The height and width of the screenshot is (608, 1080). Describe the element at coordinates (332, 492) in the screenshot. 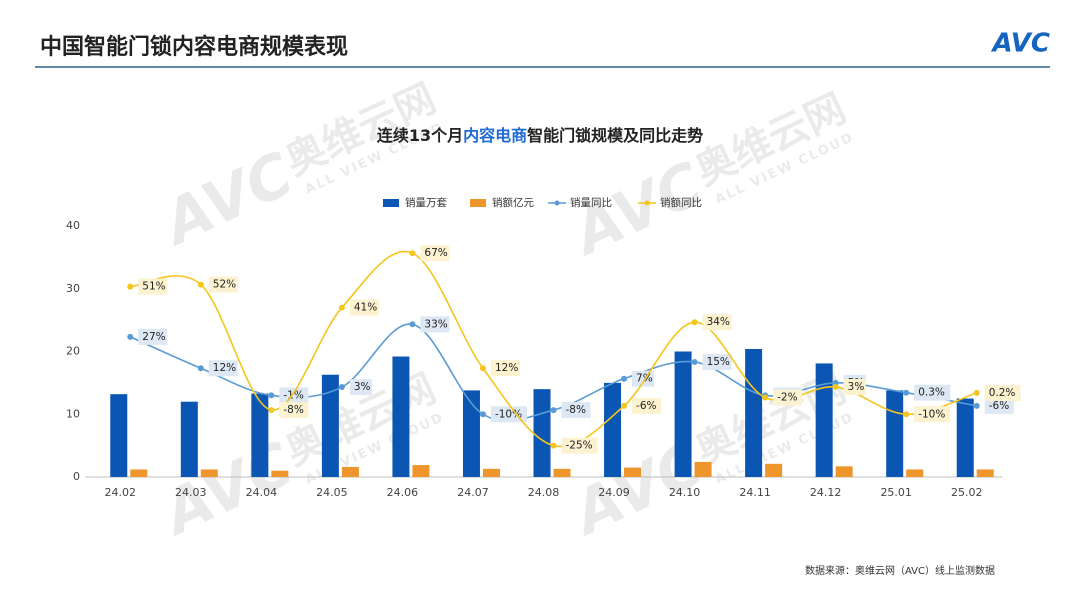

I see `x-tick-label: 24.05` at that location.